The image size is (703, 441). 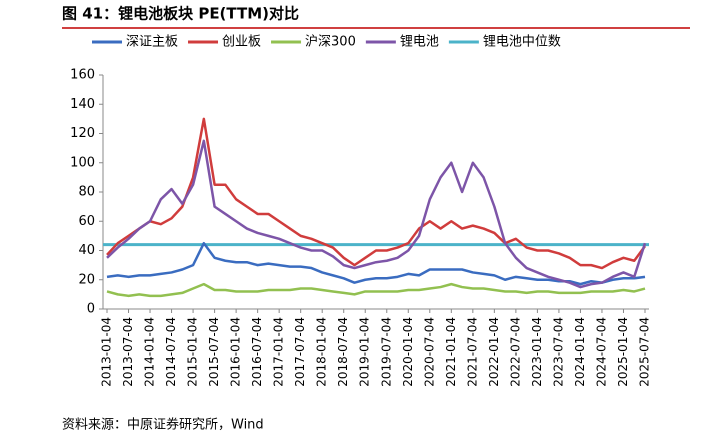 What do you see at coordinates (107, 352) in the screenshot?
I see `x-tick-label: 2013-01-04` at bounding box center [107, 352].